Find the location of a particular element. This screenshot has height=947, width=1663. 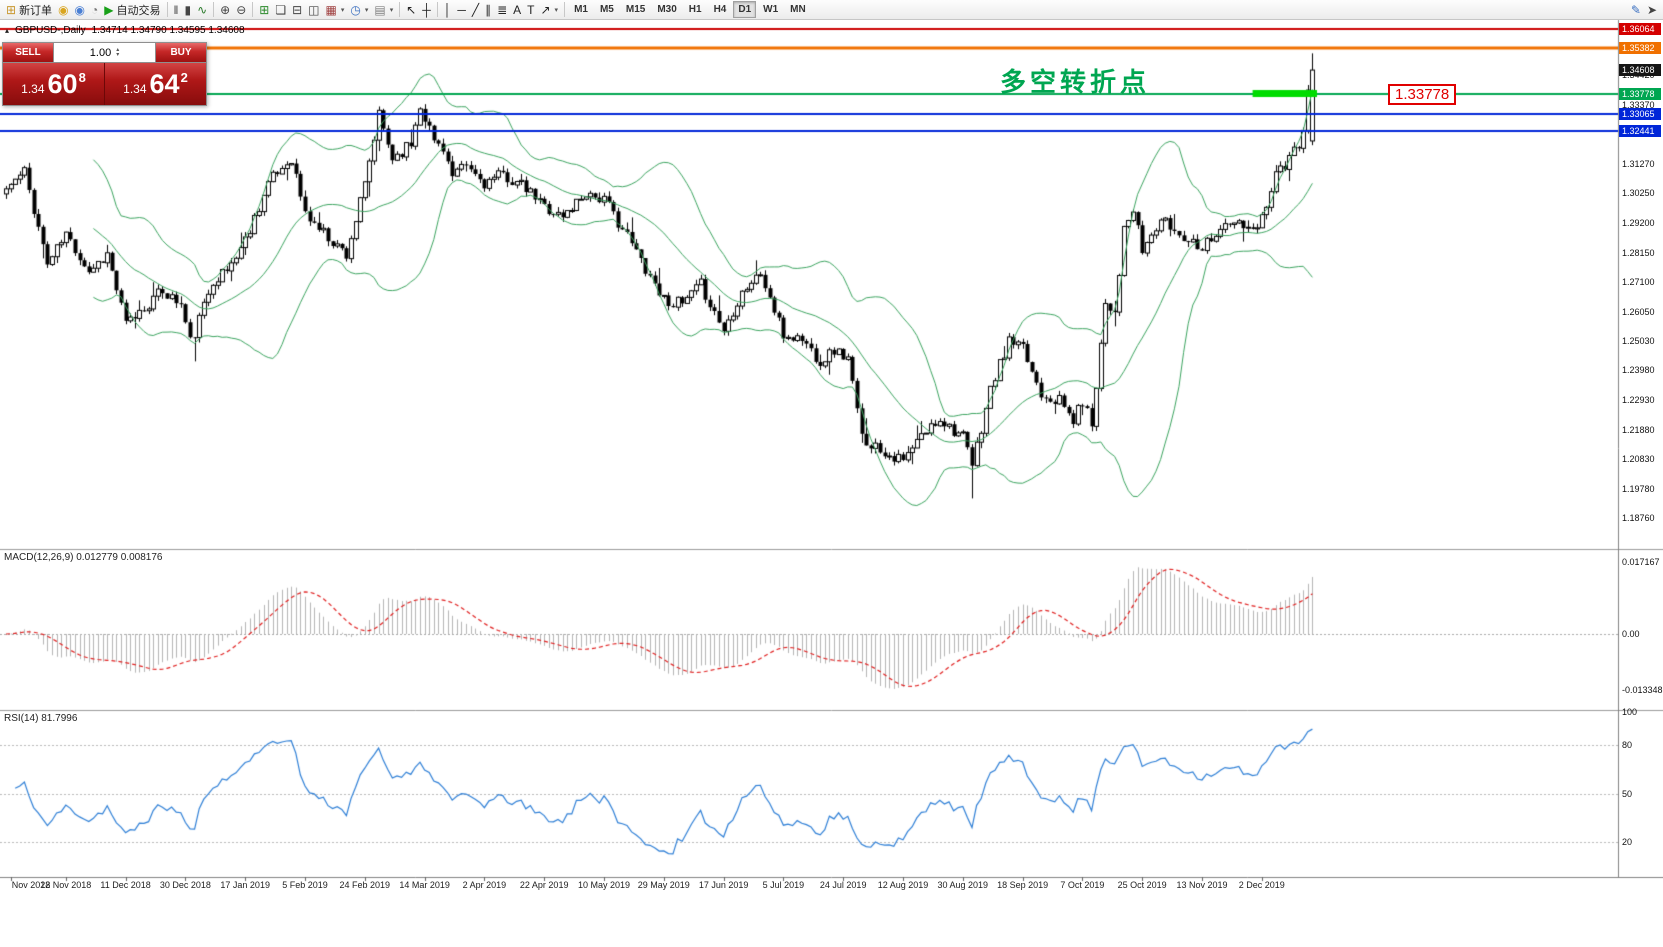

price-tick: 1.22930 is located at coordinates (1638, 400).